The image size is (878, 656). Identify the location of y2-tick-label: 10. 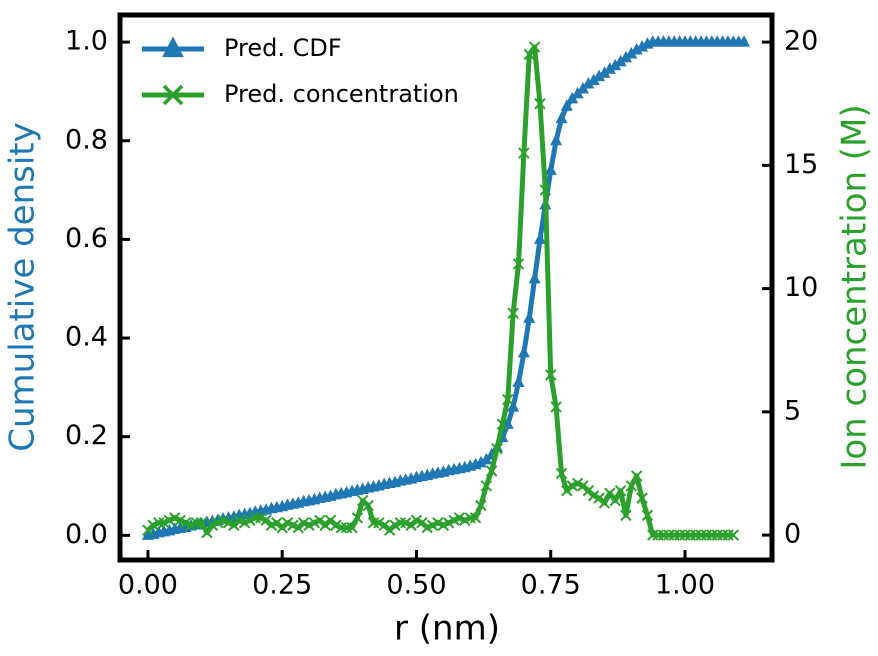
(801, 287).